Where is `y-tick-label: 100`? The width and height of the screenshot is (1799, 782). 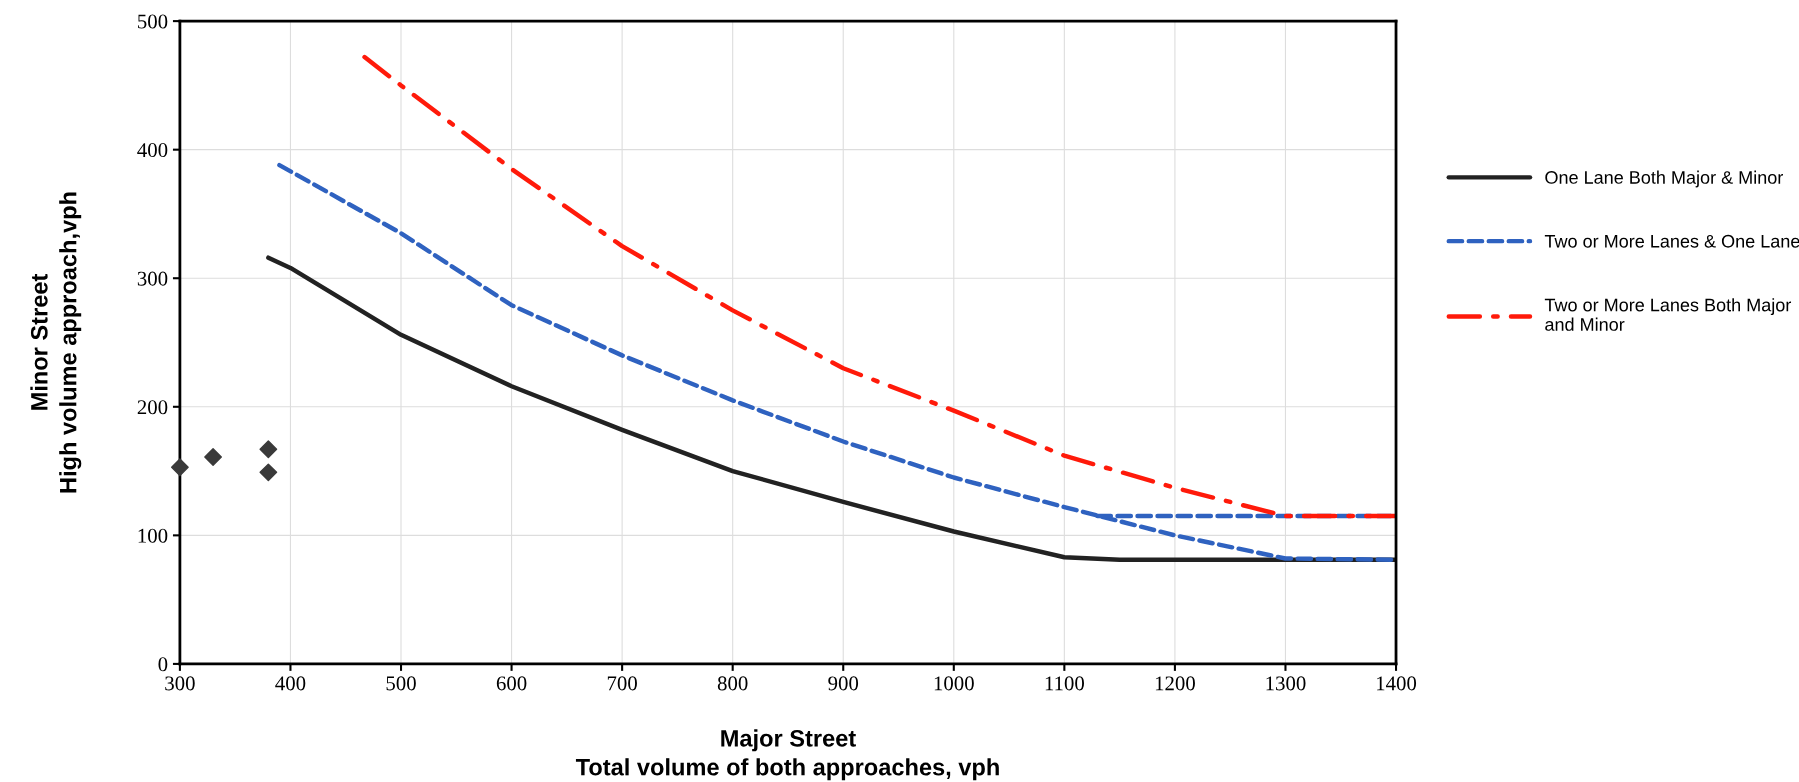 y-tick-label: 100 is located at coordinates (153, 535).